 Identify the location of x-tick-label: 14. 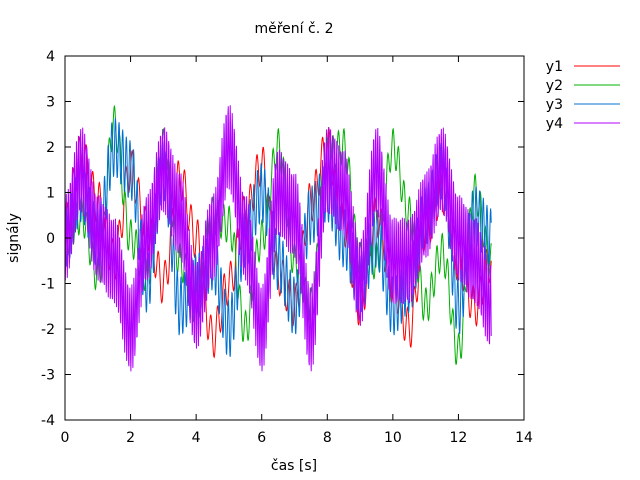
(524, 438).